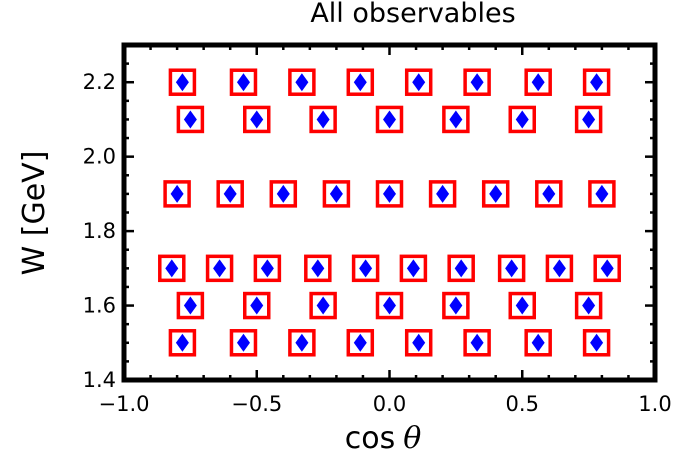 The width and height of the screenshot is (673, 462). Describe the element at coordinates (412, 14) in the screenshot. I see `chart-title: All observables` at that location.